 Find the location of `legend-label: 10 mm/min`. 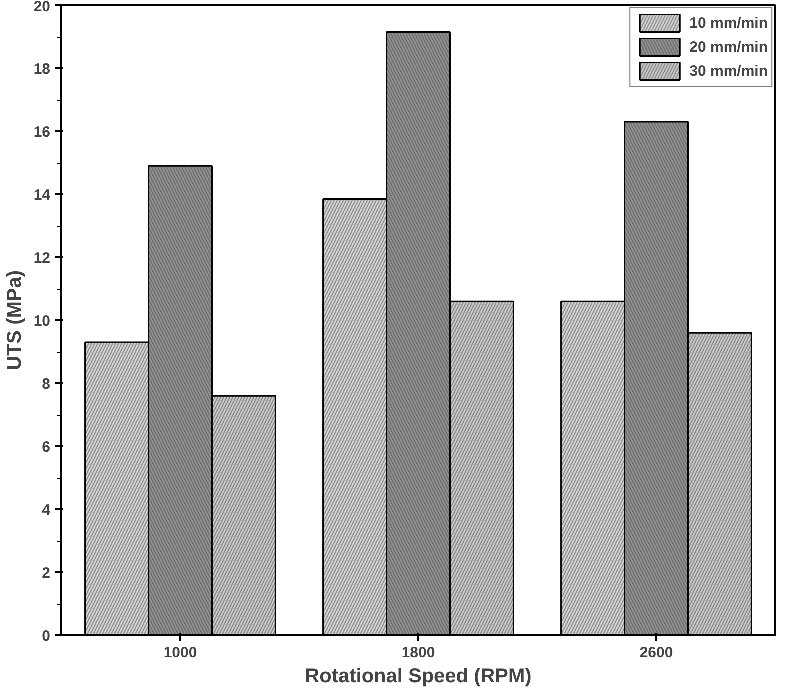

legend-label: 10 mm/min is located at coordinates (729, 23).